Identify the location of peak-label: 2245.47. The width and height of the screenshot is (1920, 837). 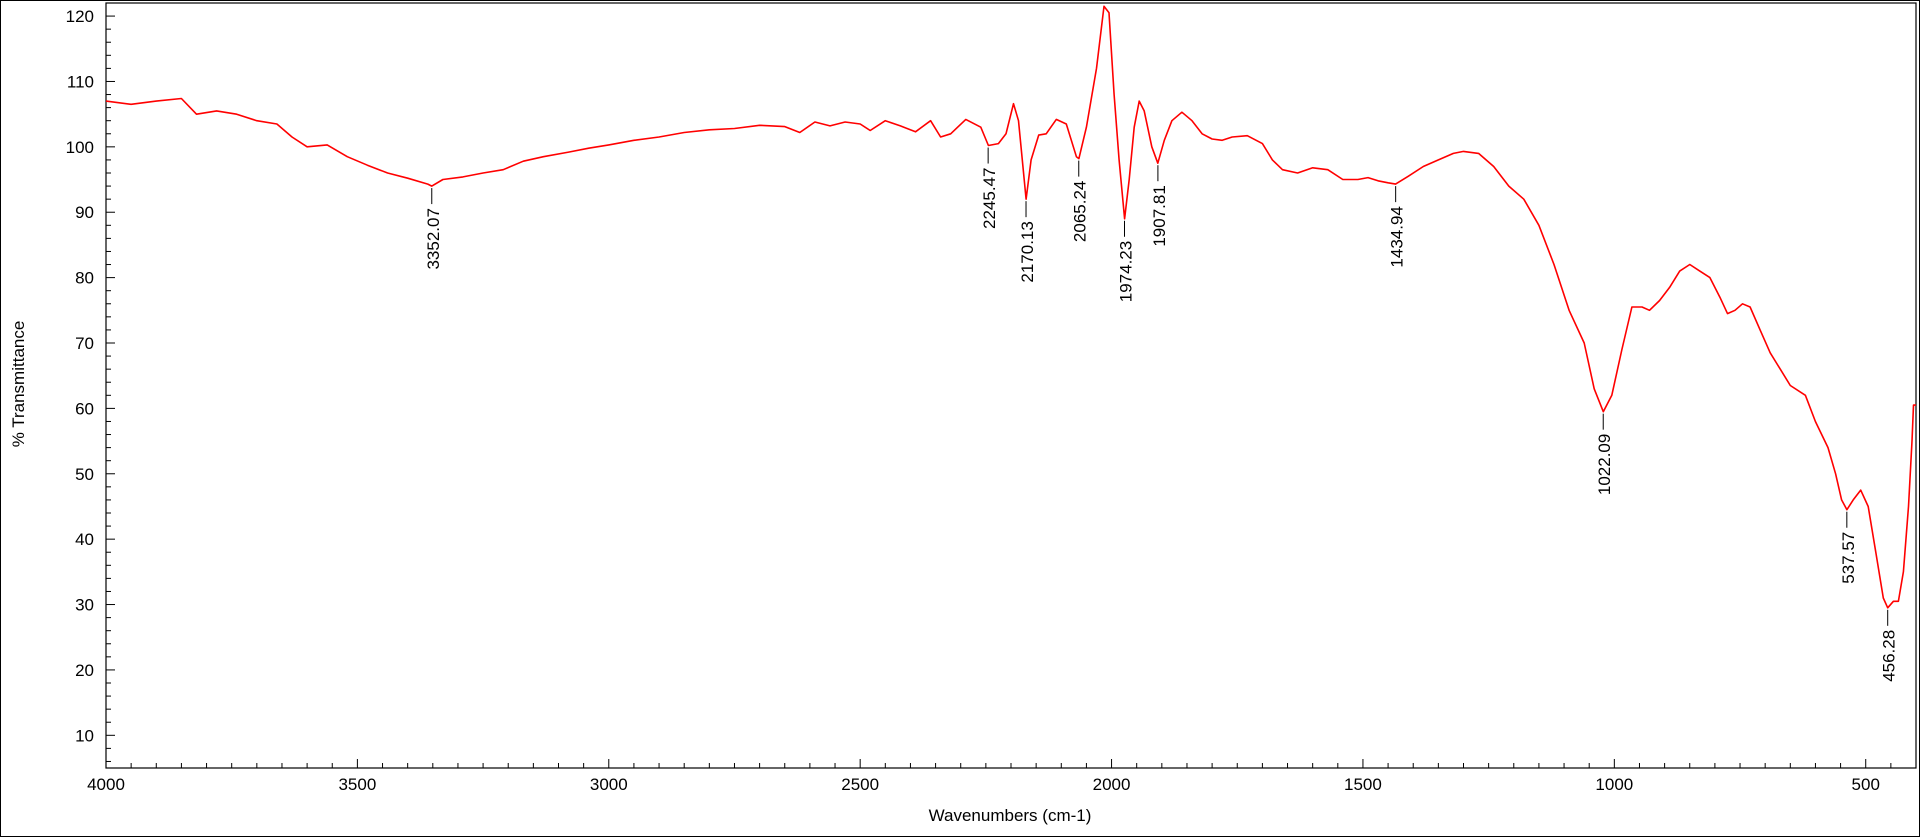
(989, 198).